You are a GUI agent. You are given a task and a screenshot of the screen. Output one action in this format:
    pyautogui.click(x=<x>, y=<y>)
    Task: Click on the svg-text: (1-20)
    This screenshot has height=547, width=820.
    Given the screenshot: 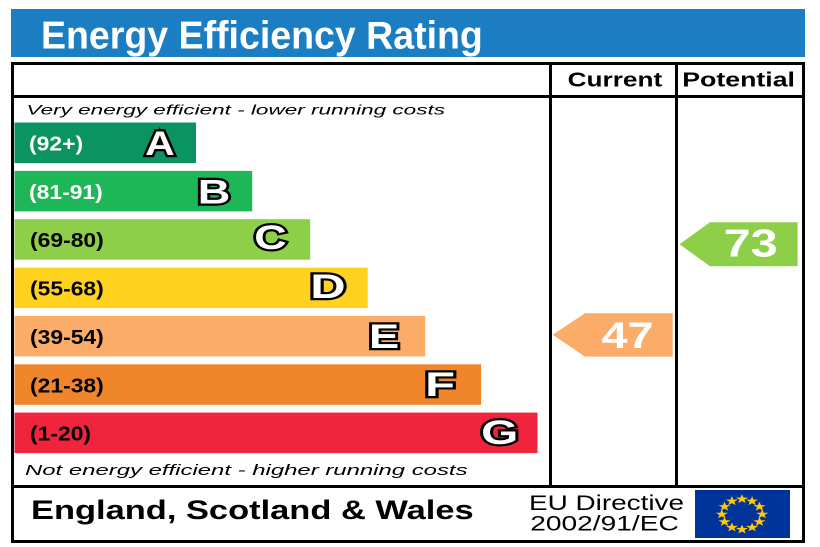 What is the action you would take?
    pyautogui.click(x=60, y=434)
    